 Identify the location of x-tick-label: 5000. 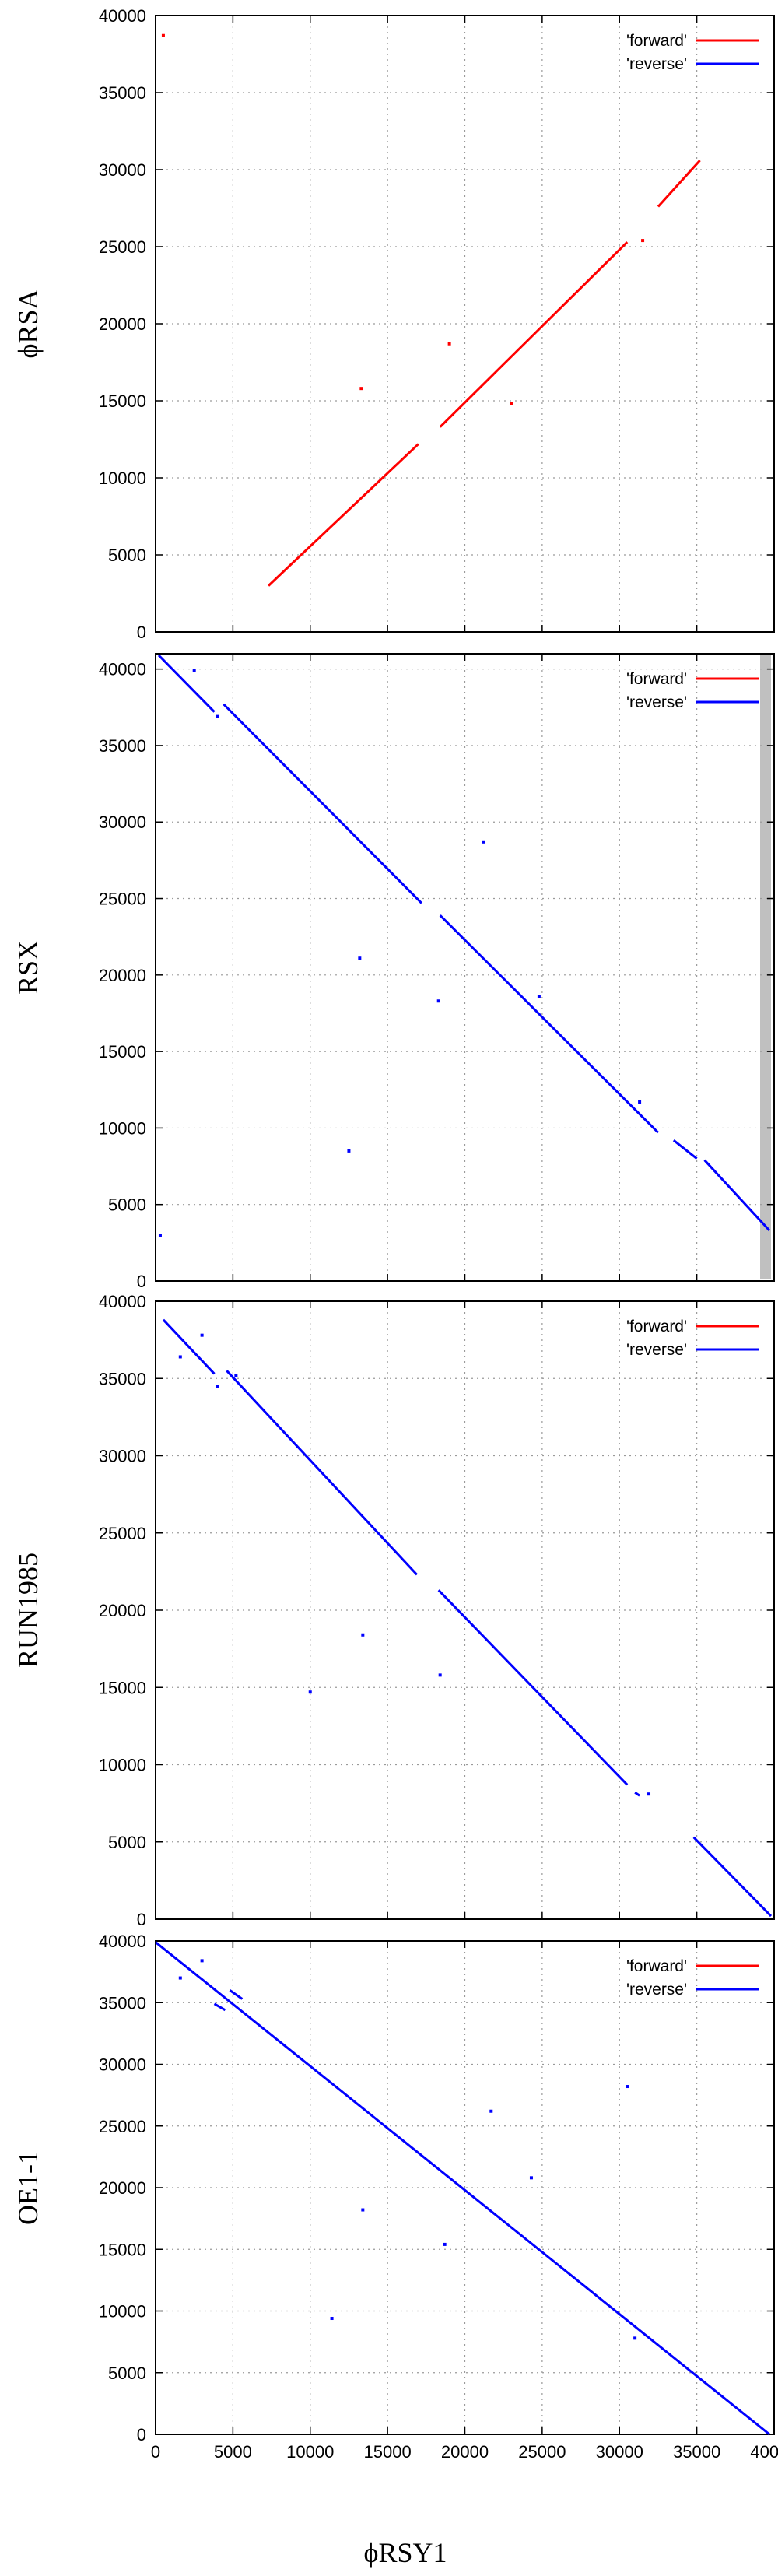
(233, 2452).